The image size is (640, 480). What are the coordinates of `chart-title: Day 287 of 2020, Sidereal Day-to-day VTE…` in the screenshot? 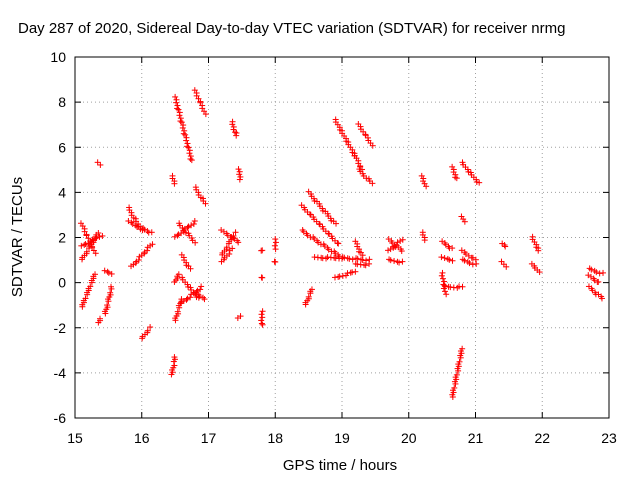 It's located at (291, 28).